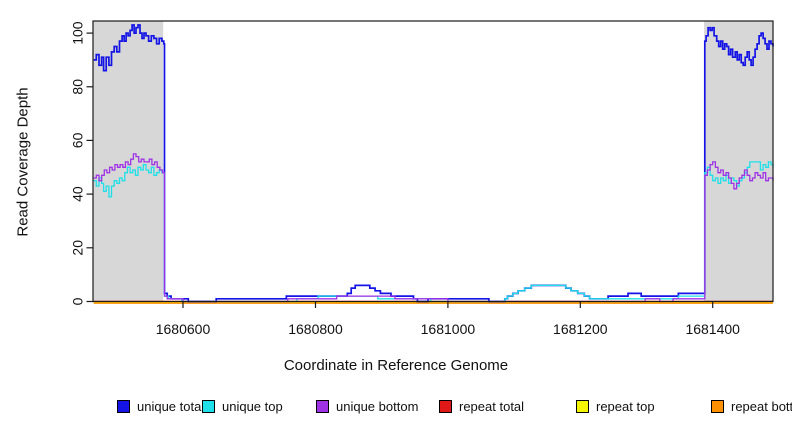 Image resolution: width=792 pixels, height=432 pixels. Describe the element at coordinates (712, 329) in the screenshot. I see `x-tick-label: 1681400` at that location.